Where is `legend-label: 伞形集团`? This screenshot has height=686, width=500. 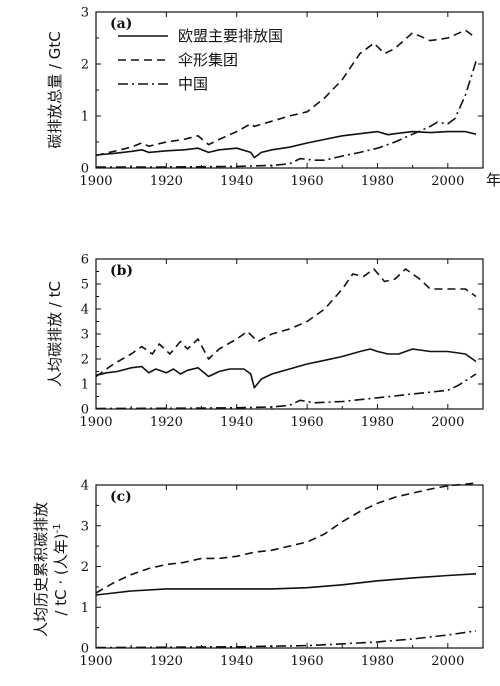
legend-label: 伞形集团 is located at coordinates (208, 60).